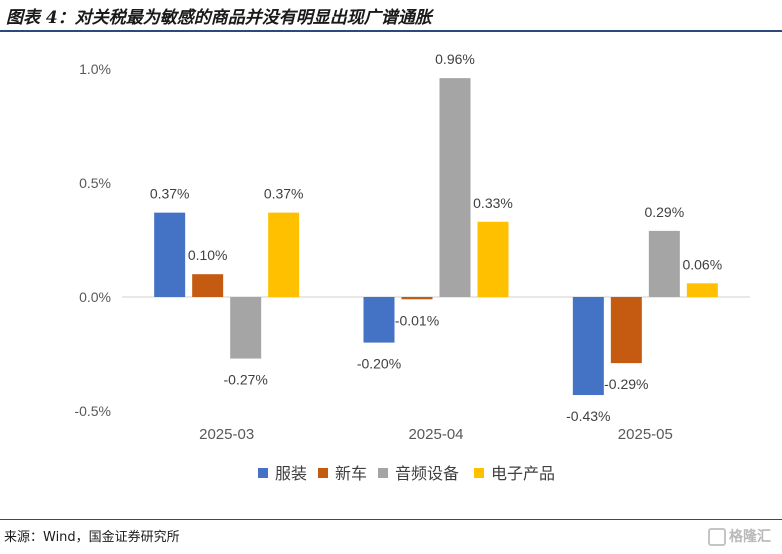 This screenshot has height=554, width=782. Describe the element at coordinates (284, 254) in the screenshot. I see `bar-电子产品-2025-03` at that location.